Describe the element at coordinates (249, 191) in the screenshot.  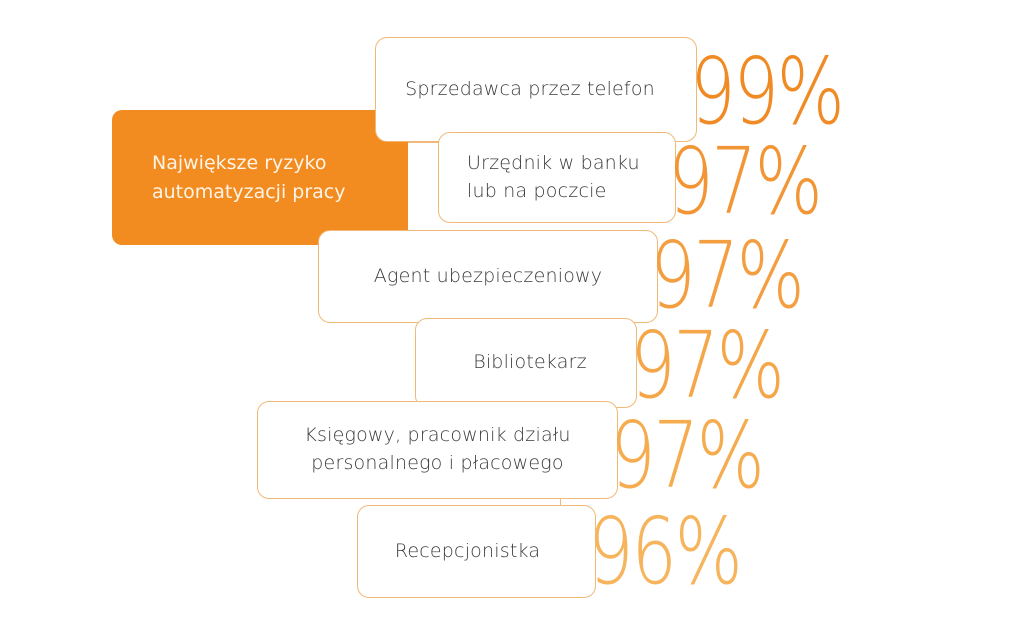
I see `title-line-2: automatyzacji pracy` at that location.